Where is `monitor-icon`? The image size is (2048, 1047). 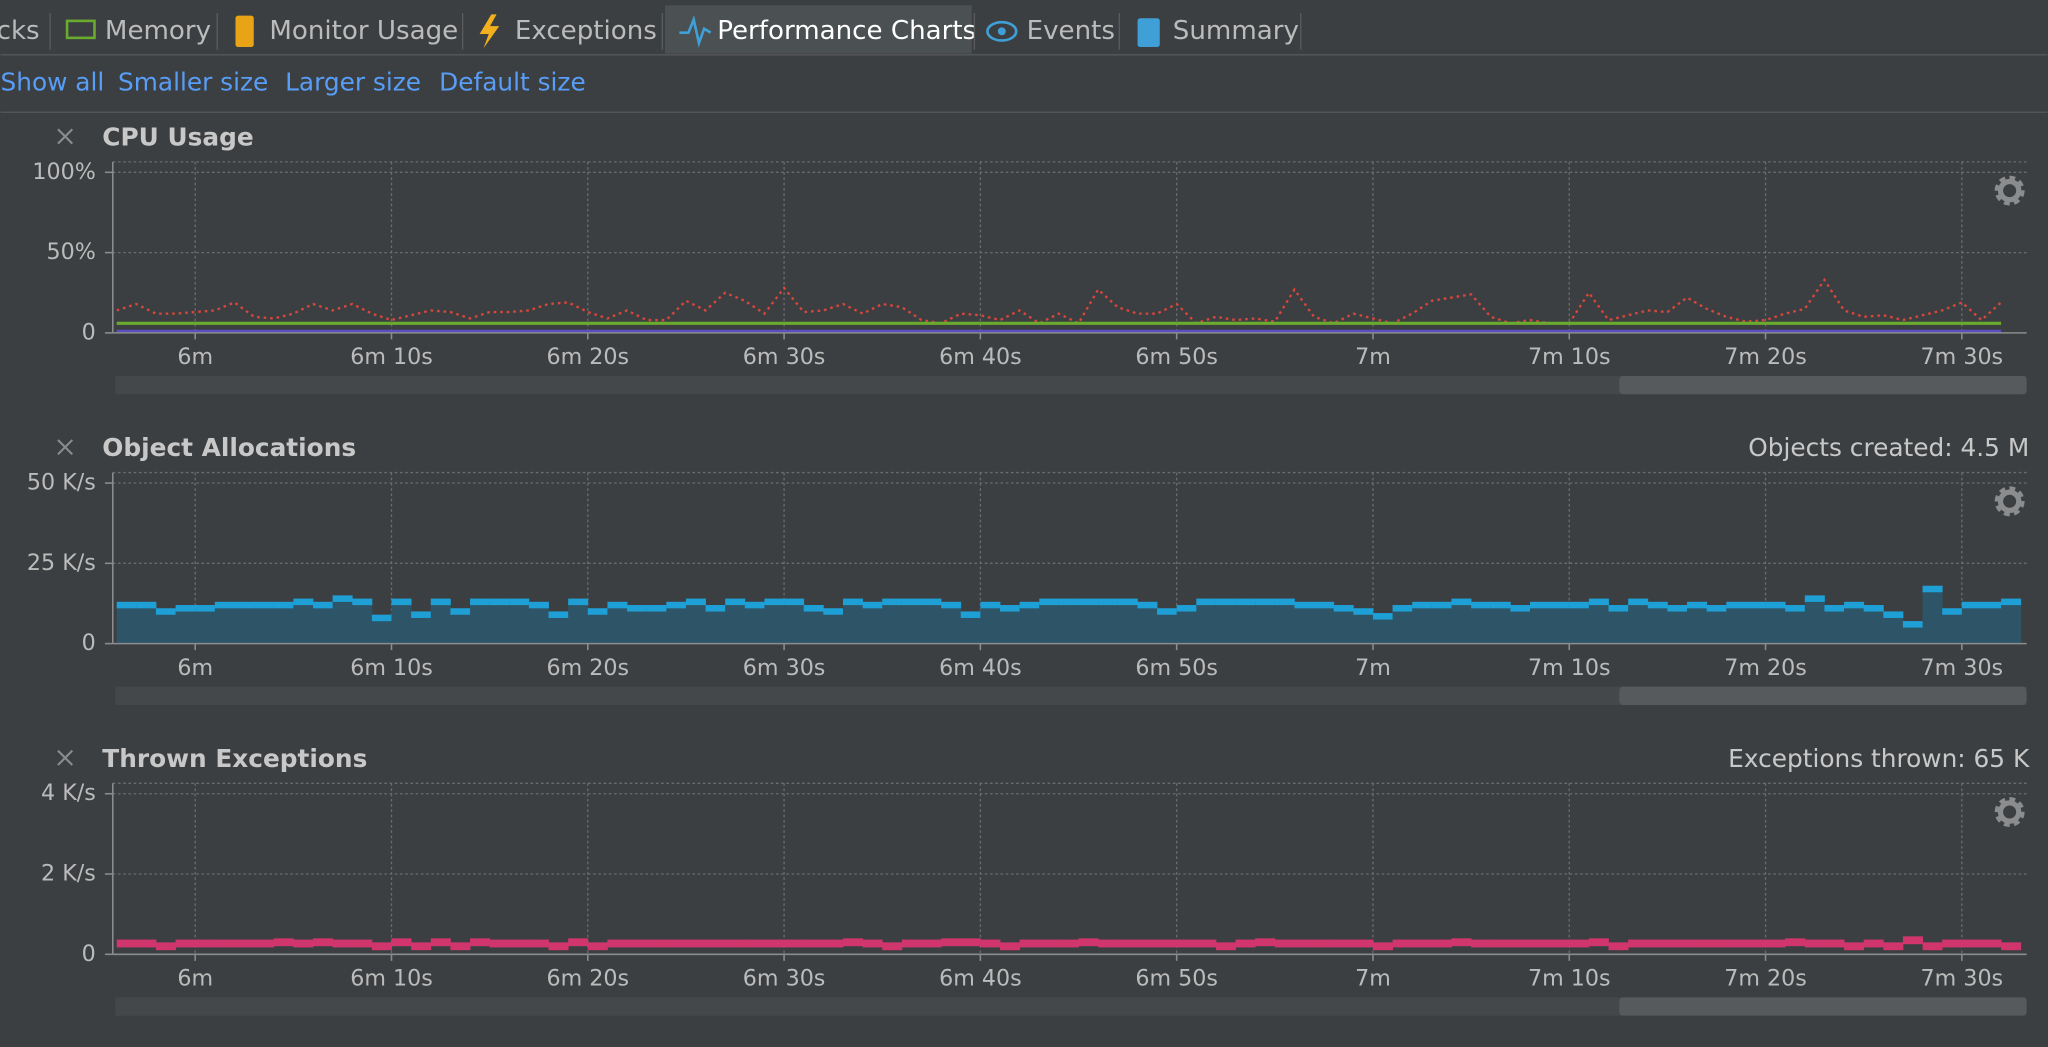
monitor-icon is located at coordinates (244, 31).